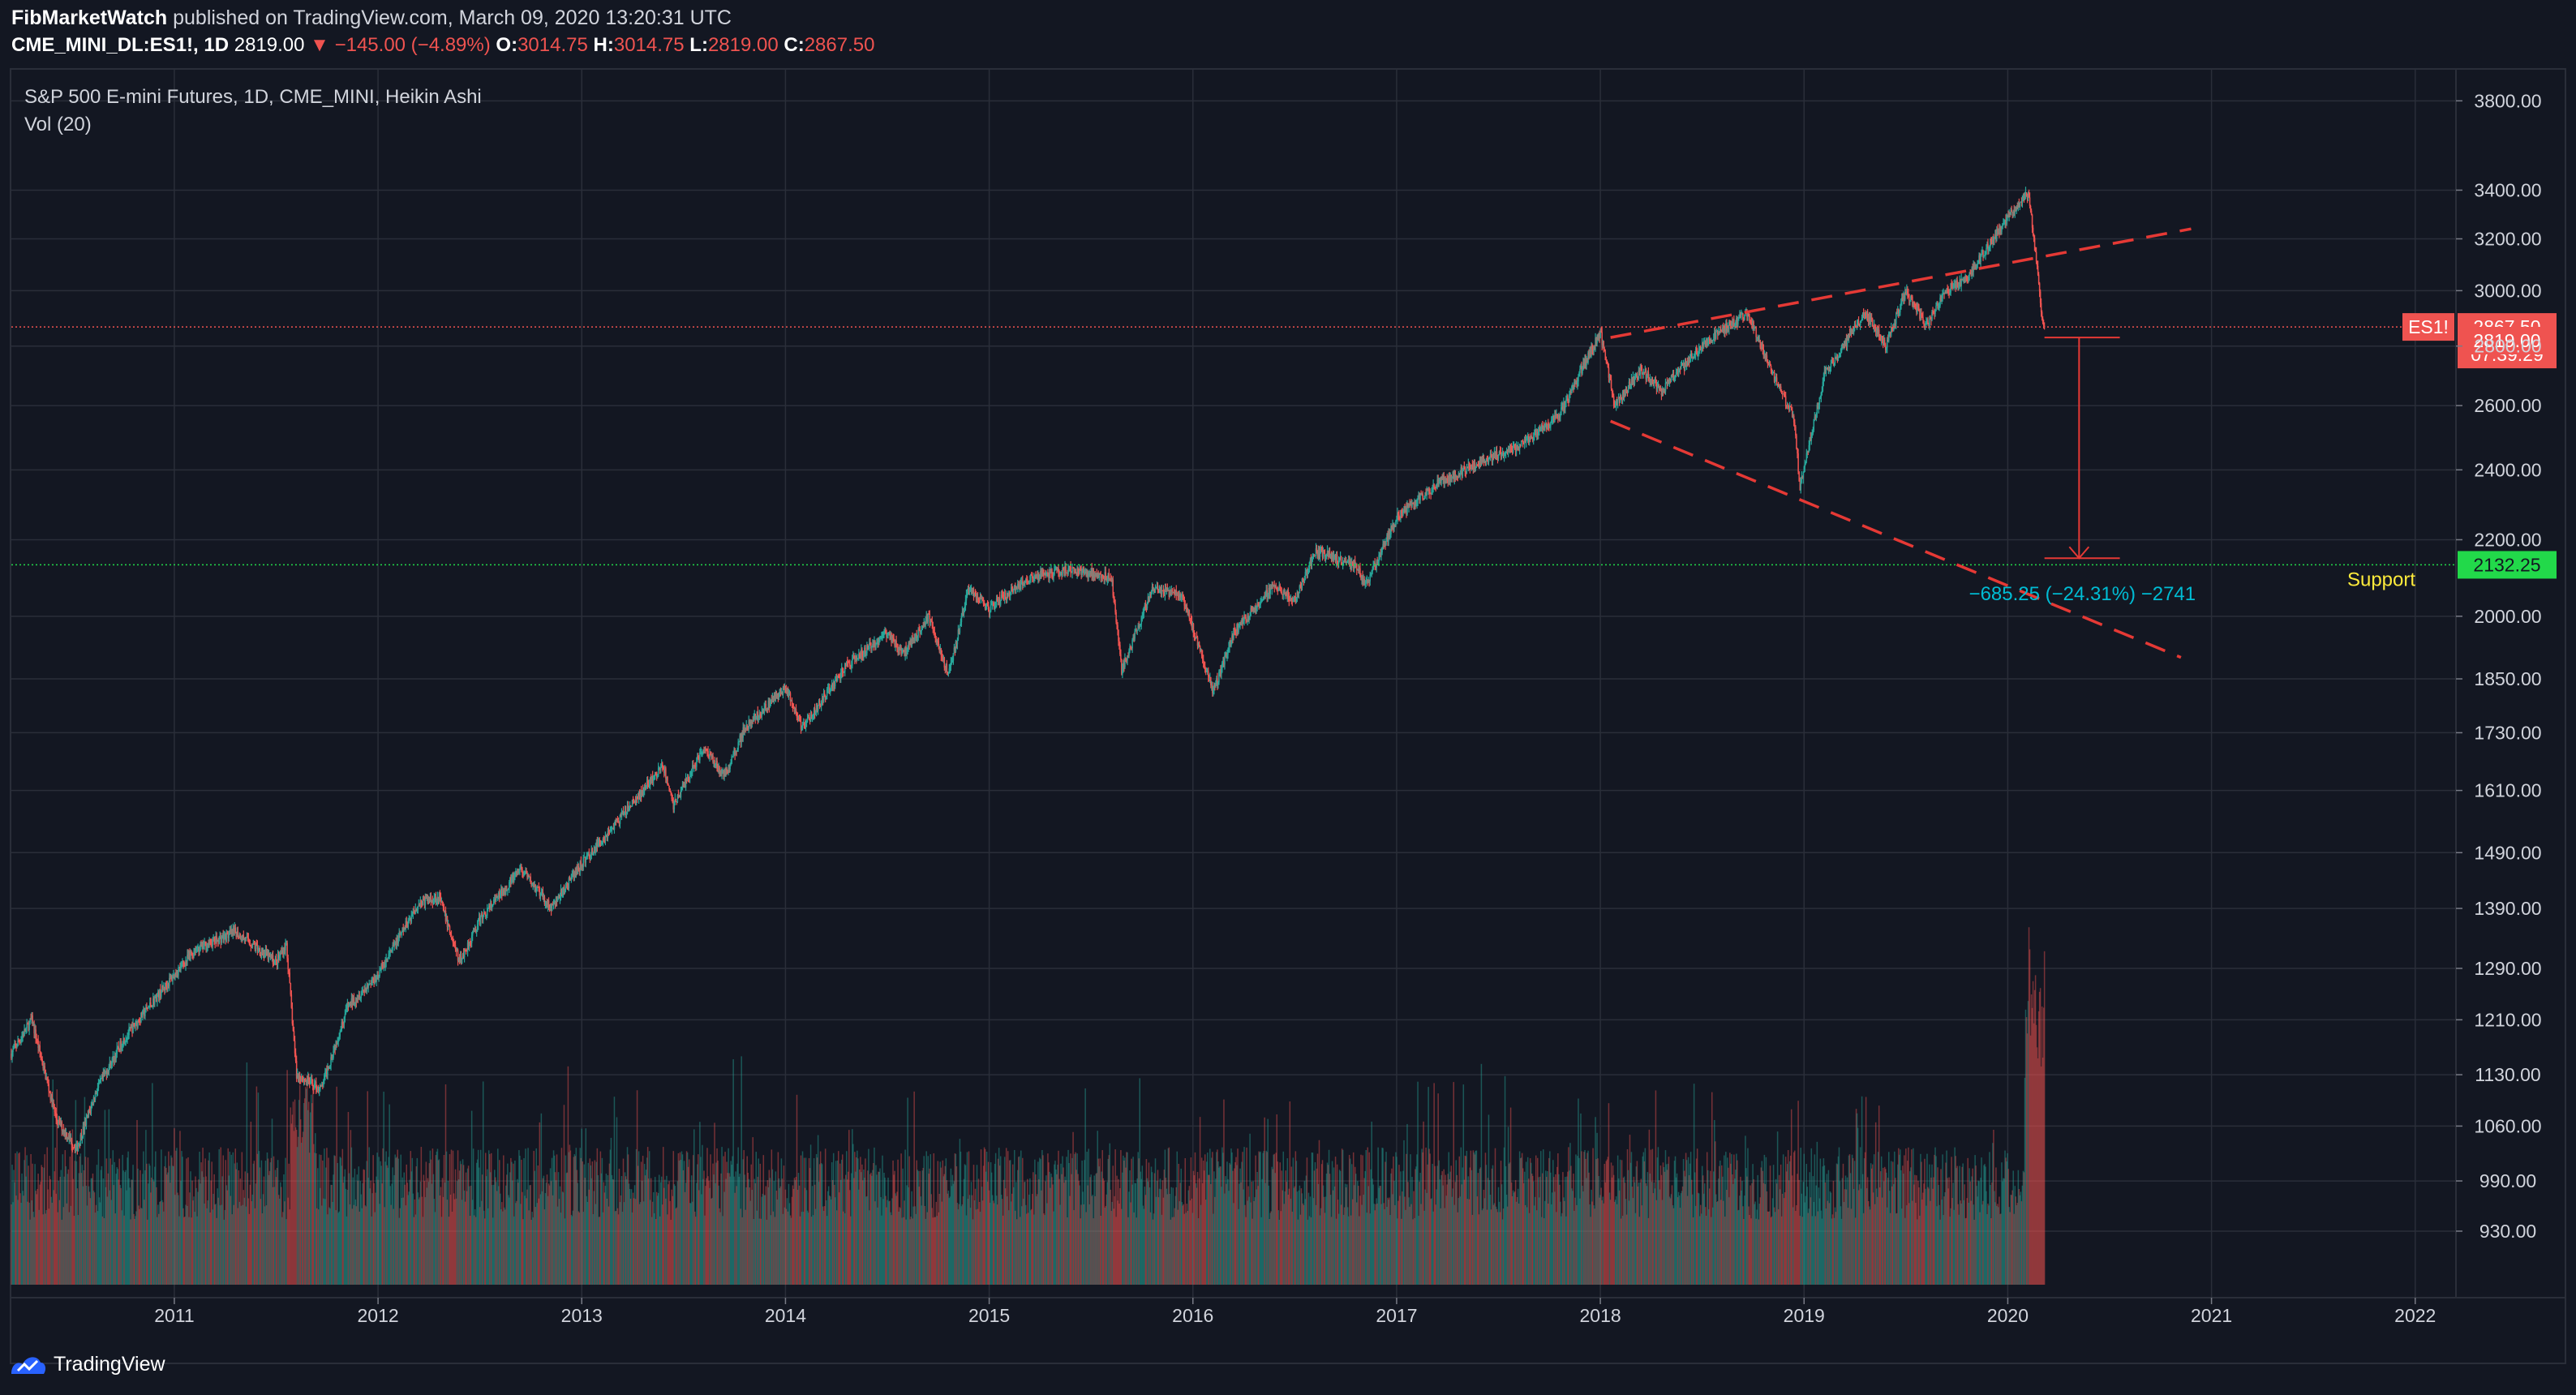 This screenshot has height=1395, width=2576. What do you see at coordinates (89, 18) in the screenshot?
I see `author-name: FibMarketWatch` at bounding box center [89, 18].